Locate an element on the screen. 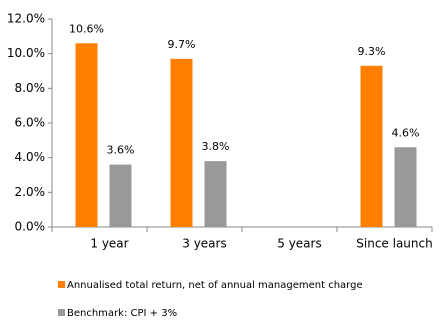  y-tick-label: 6.0% is located at coordinates (30, 123).